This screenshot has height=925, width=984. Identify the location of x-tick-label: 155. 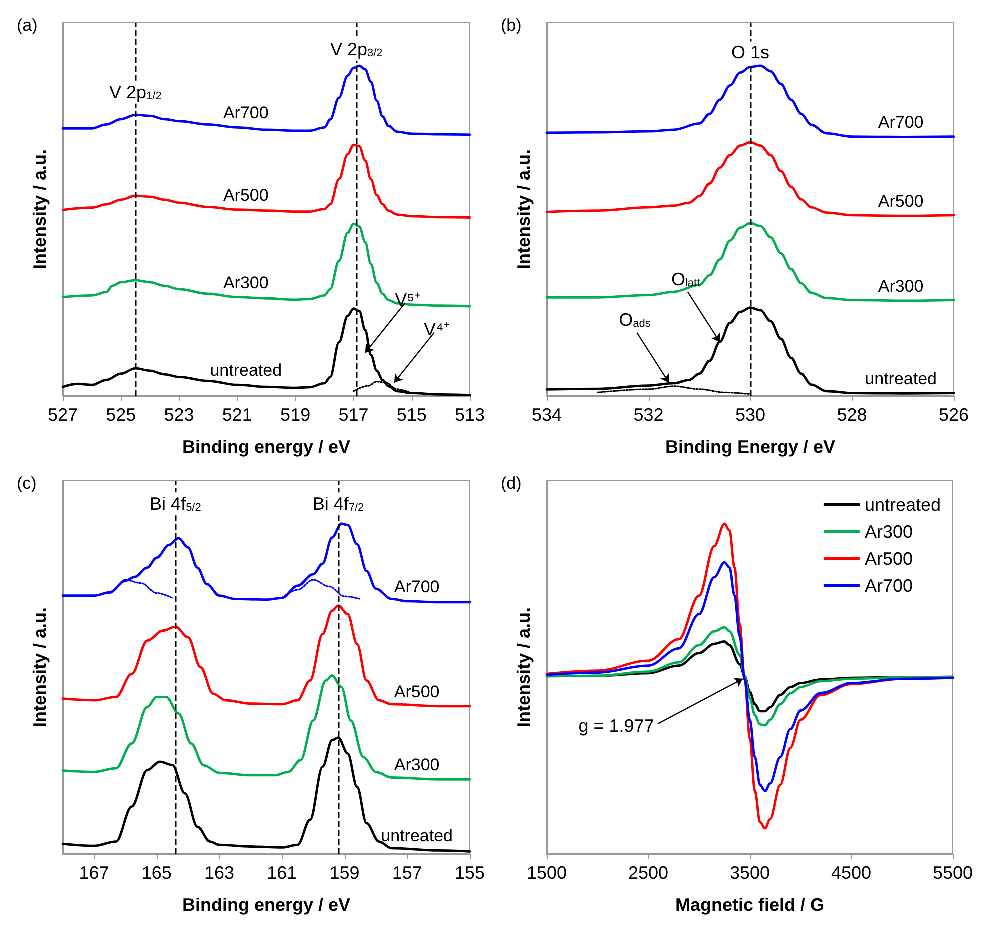
(470, 873).